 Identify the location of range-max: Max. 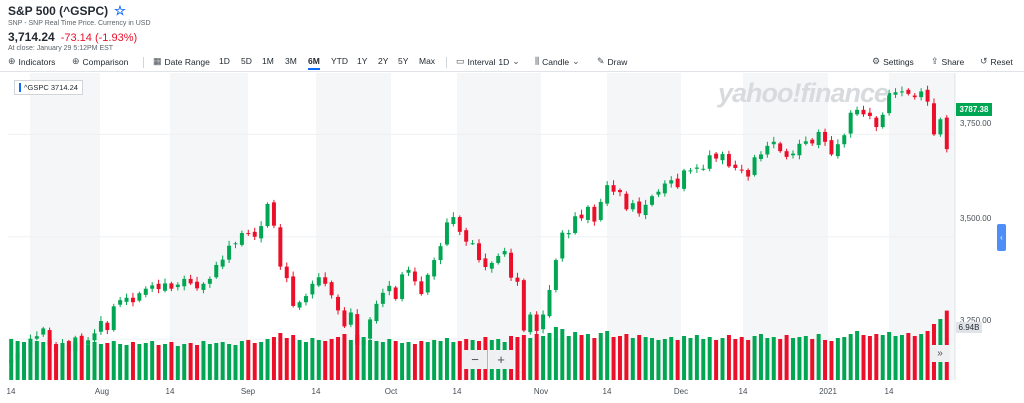
(427, 61).